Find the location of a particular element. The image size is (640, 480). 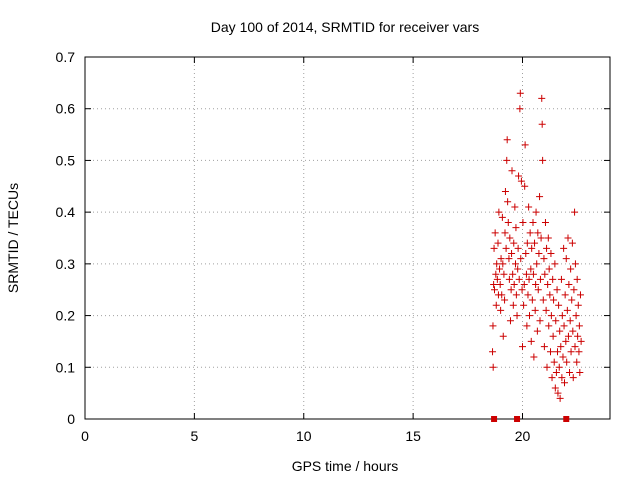

y-tick-label: 0.6 is located at coordinates (66, 109).